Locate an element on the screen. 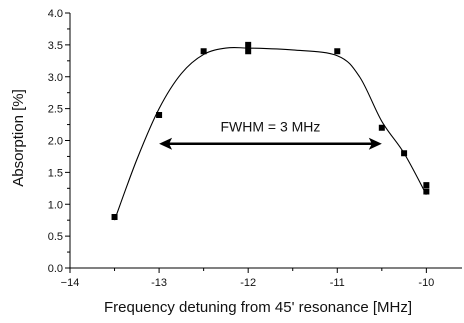 The image size is (464, 323). y-tick-label: 1.5 is located at coordinates (55, 173).